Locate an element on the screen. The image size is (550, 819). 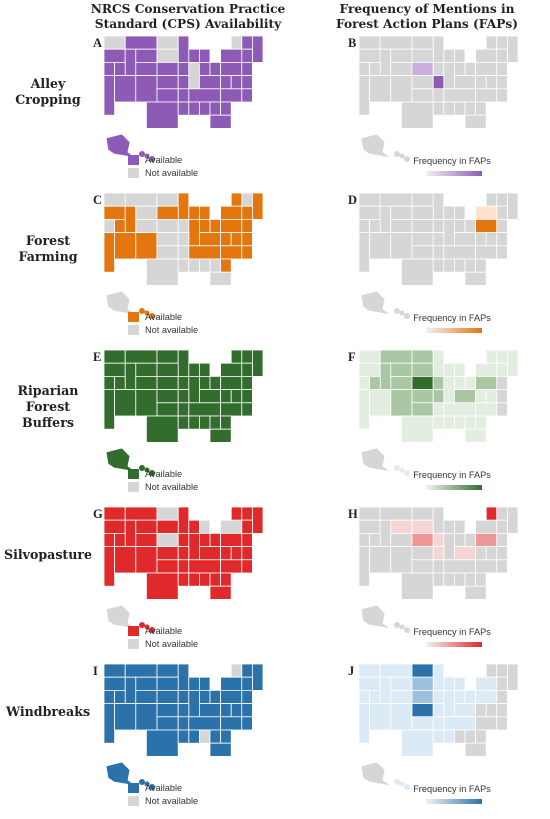
state-nm is located at coordinates (146, 89).